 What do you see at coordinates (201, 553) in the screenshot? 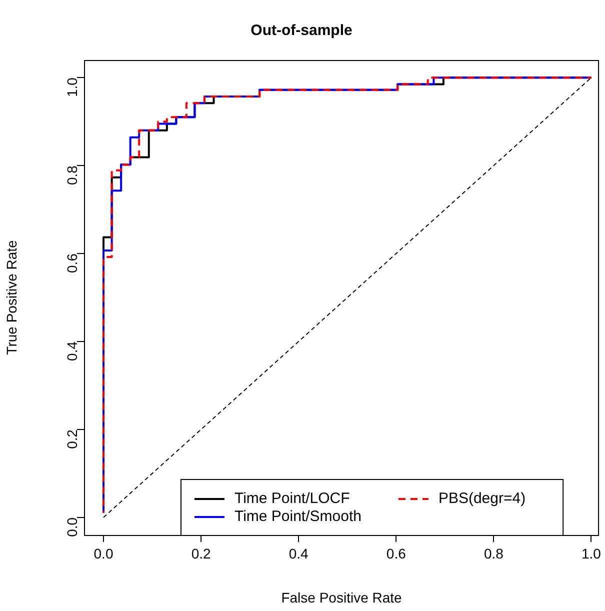
I see `x-tick-label: 0.2` at bounding box center [201, 553].